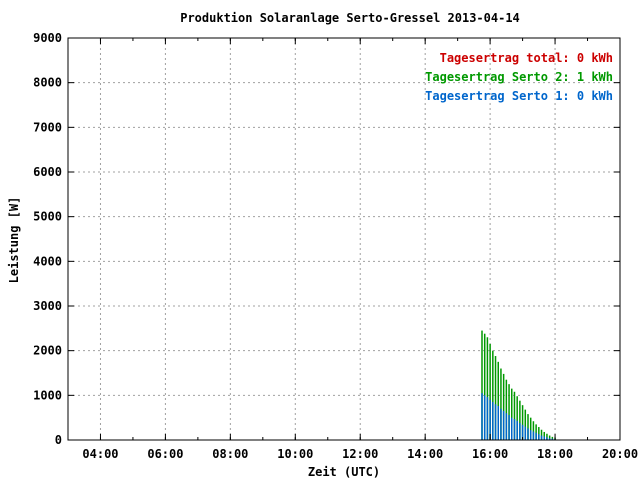 Image resolution: width=640 pixels, height=480 pixels. Describe the element at coordinates (47, 127) in the screenshot. I see `y-tick-label-7: 7000` at that location.